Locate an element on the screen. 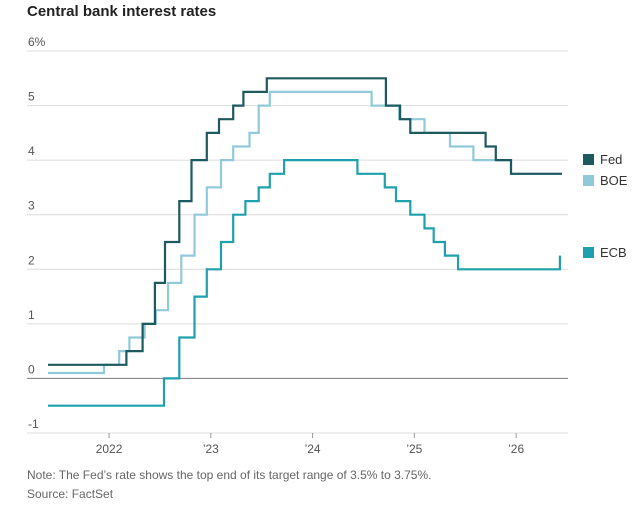  chart-title: Central bank interest rates is located at coordinates (122, 11).